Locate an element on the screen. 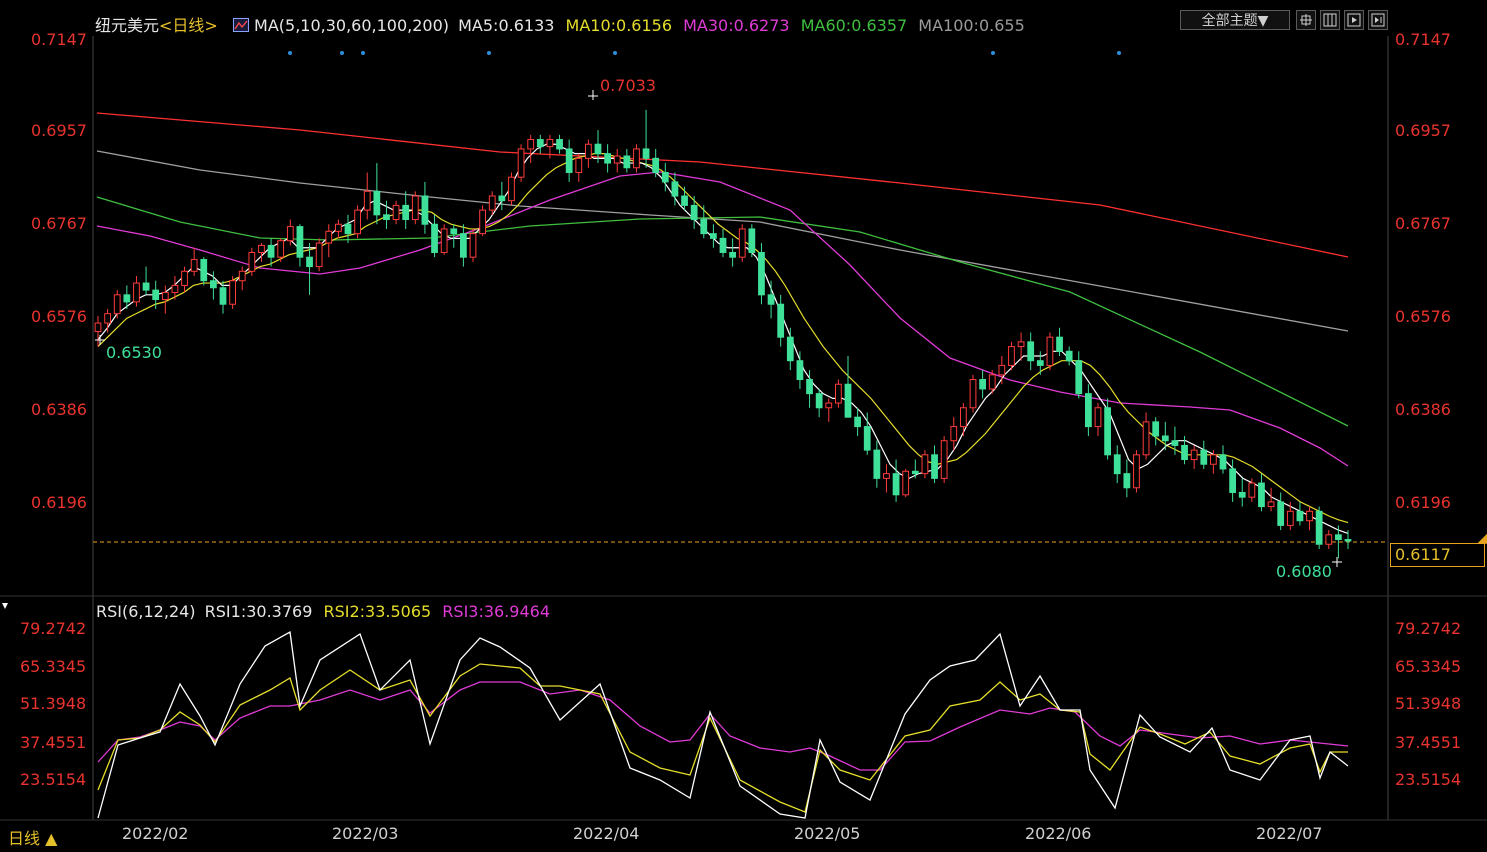 This screenshot has height=852, width=1487. crosshair-icon is located at coordinates (1306, 20).